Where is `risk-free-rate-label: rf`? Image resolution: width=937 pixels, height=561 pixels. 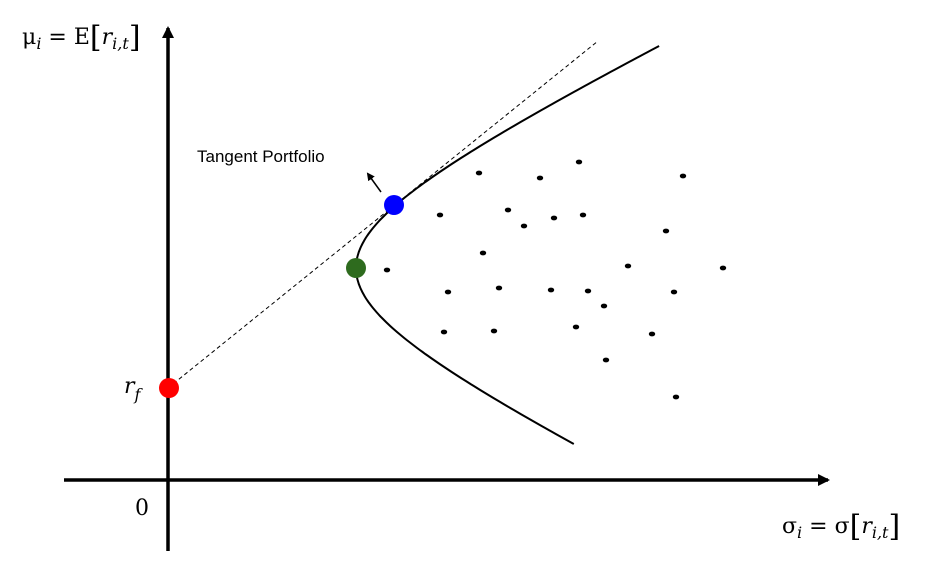
risk-free-rate-label: rf is located at coordinates (134, 389).